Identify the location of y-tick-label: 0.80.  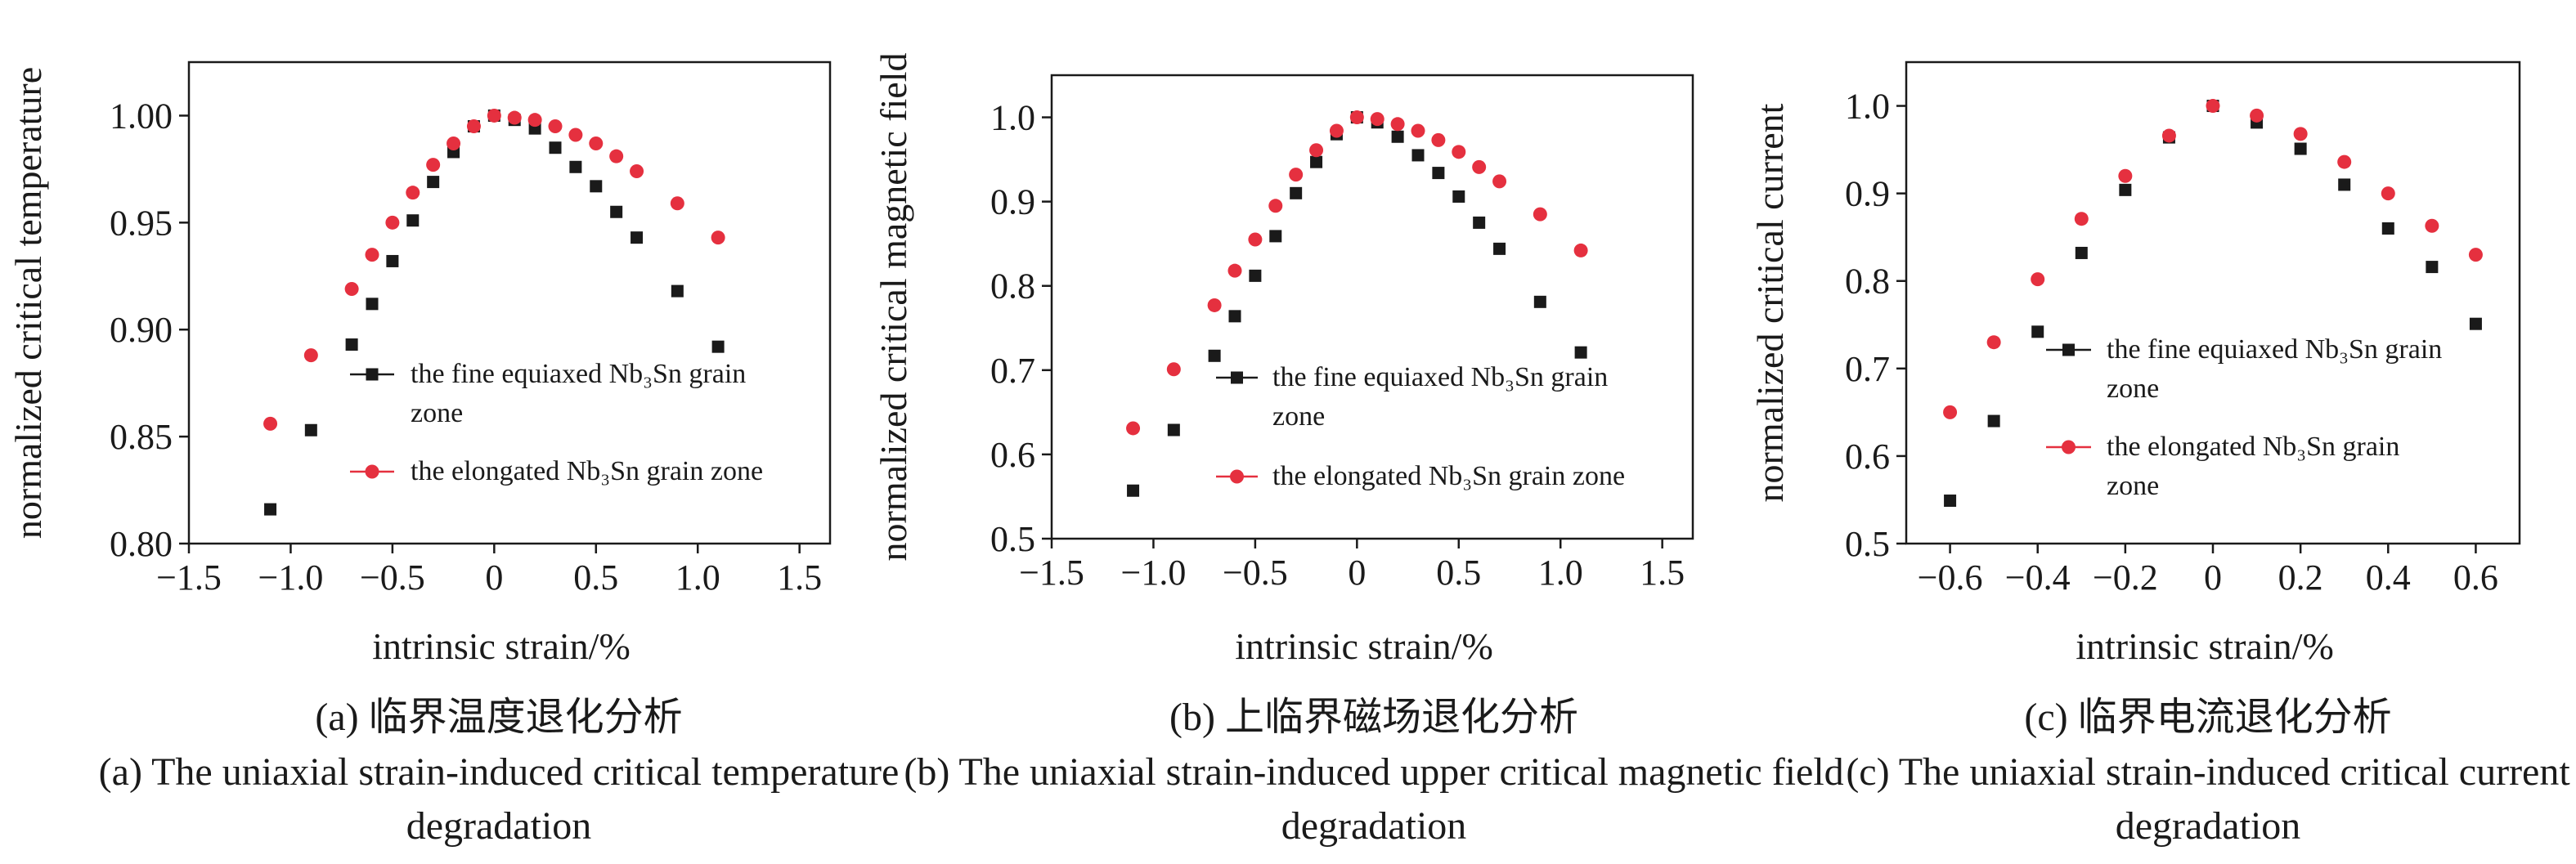
(141, 544).